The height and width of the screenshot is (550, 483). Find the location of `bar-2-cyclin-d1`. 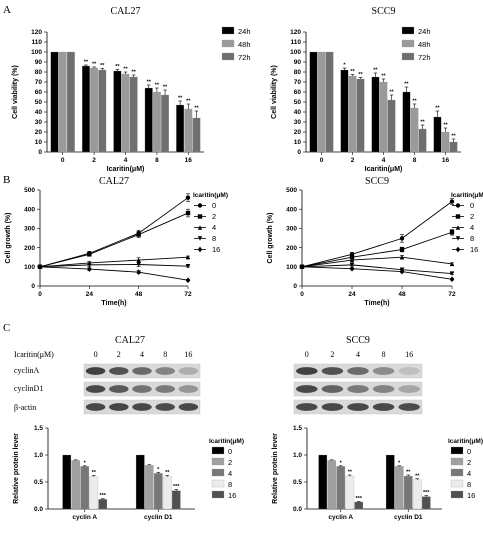

bar-2-cyclin-d1 is located at coordinates (399, 488).